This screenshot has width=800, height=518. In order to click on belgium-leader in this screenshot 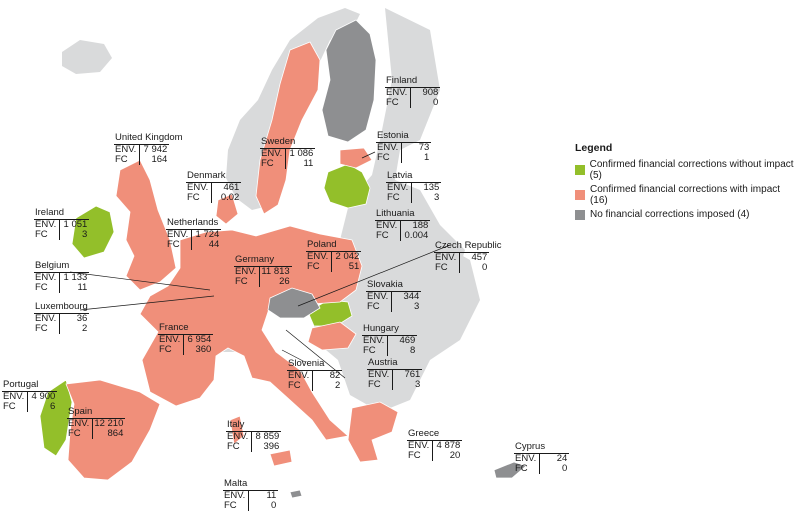, I will do `click(140, 281)`.